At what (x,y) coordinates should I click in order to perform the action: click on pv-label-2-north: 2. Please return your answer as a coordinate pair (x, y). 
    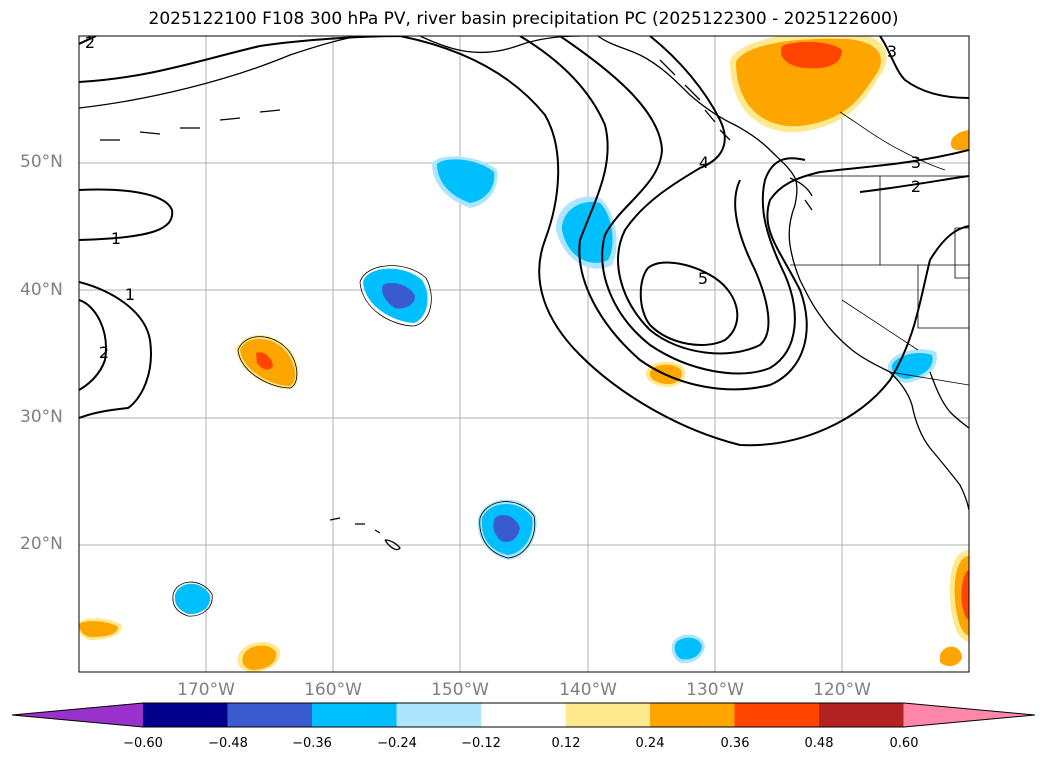
    Looking at the image, I should click on (90, 42).